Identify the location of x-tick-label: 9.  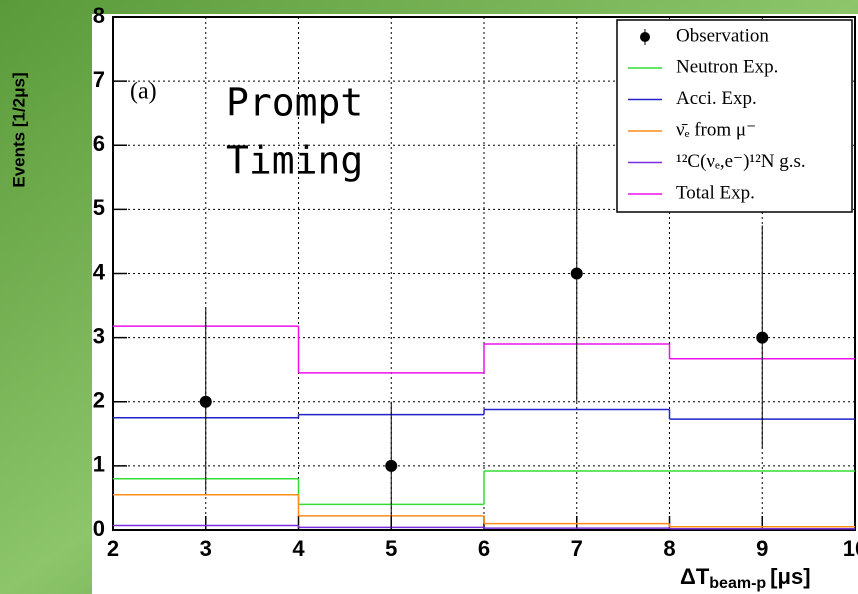
(762, 548).